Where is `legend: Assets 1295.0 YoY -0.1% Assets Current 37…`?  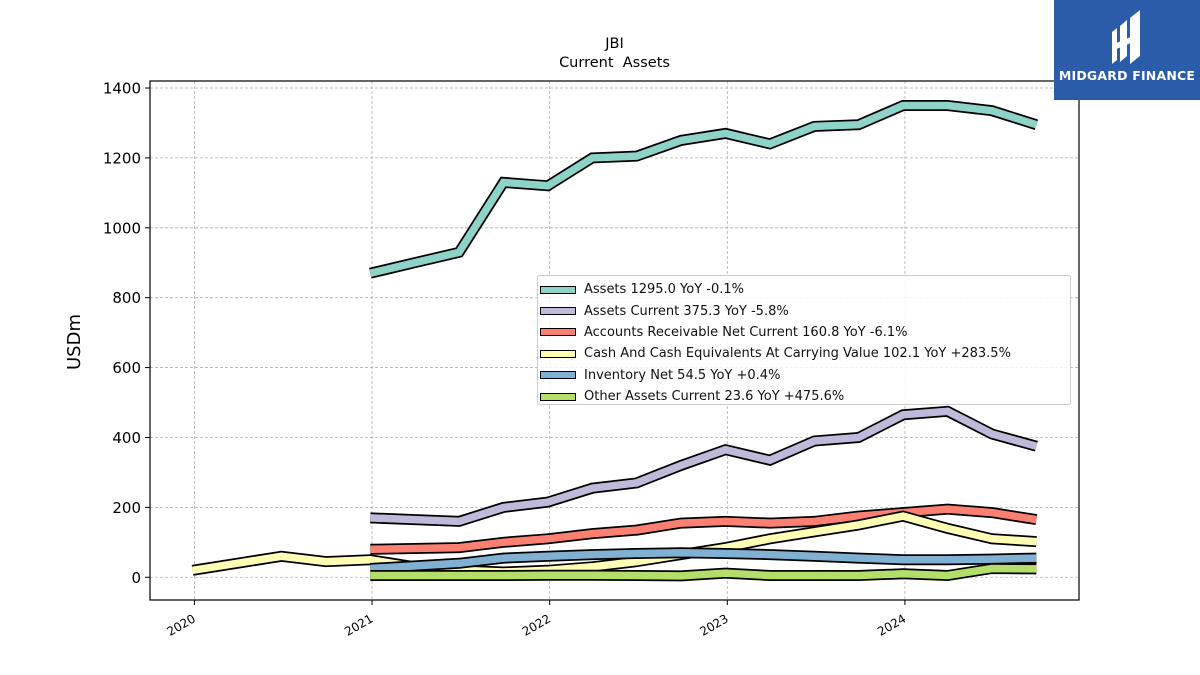 legend: Assets 1295.0 YoY -0.1% Assets Current 37… is located at coordinates (804, 340).